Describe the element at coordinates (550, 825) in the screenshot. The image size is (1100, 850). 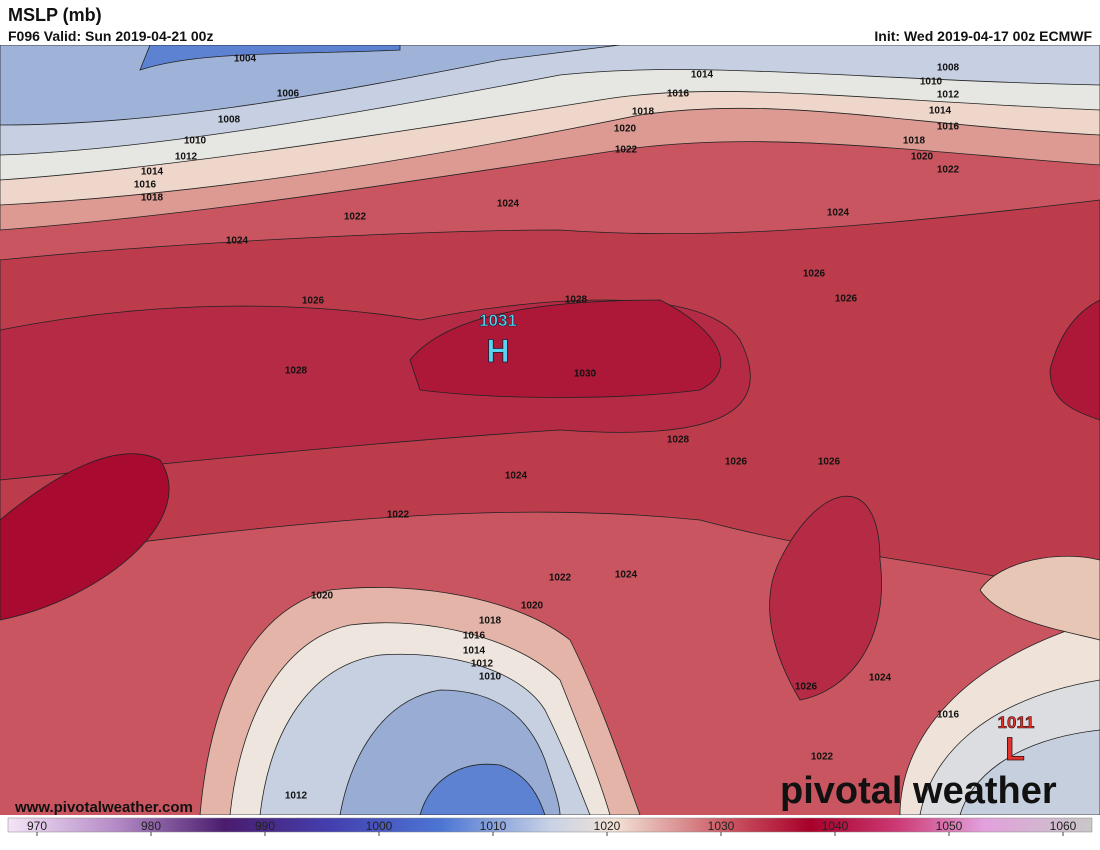
I see `colorbar` at that location.